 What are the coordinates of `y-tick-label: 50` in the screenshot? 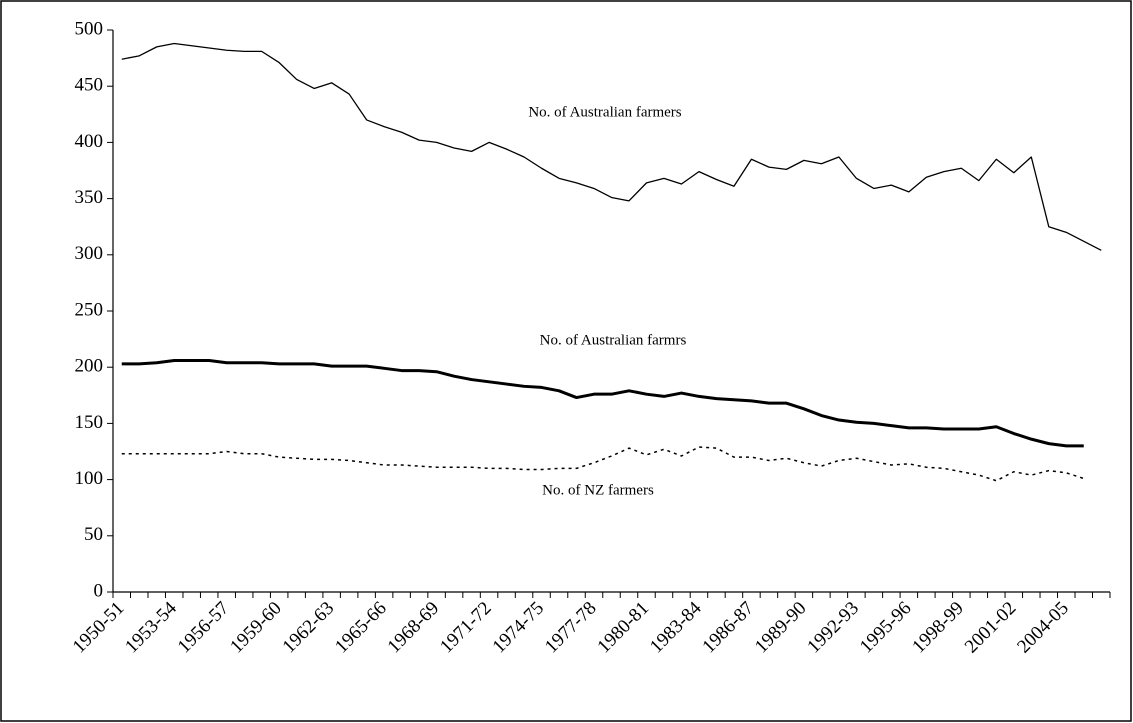 It's located at (93, 534).